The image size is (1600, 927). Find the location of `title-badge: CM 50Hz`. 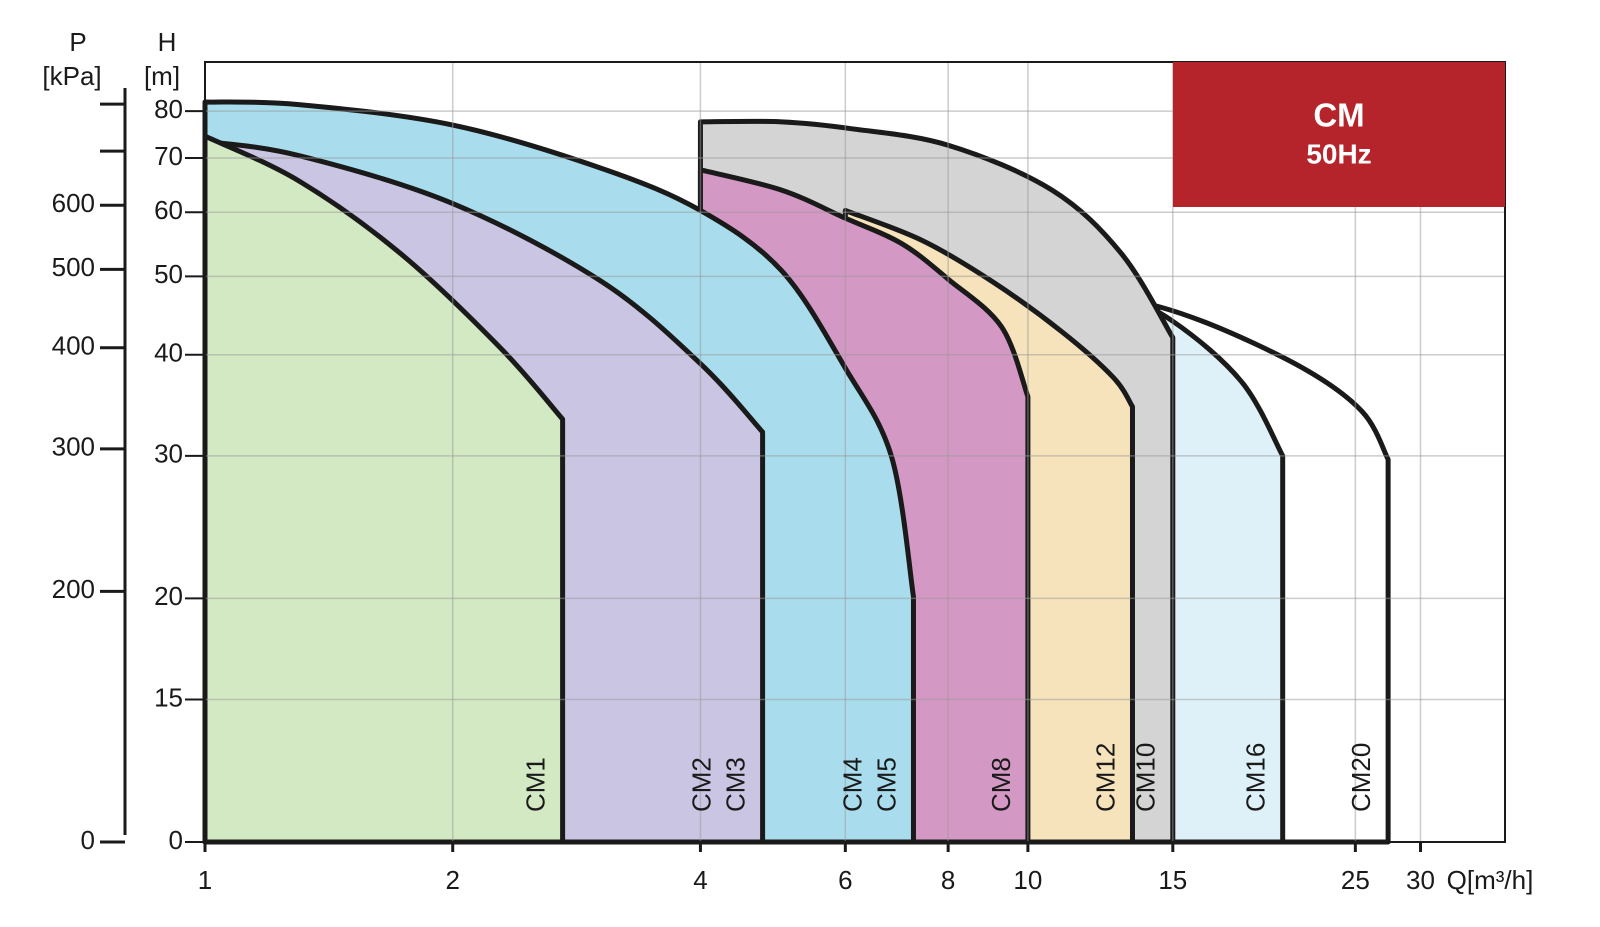

title-badge: CM 50Hz is located at coordinates (1339, 134).